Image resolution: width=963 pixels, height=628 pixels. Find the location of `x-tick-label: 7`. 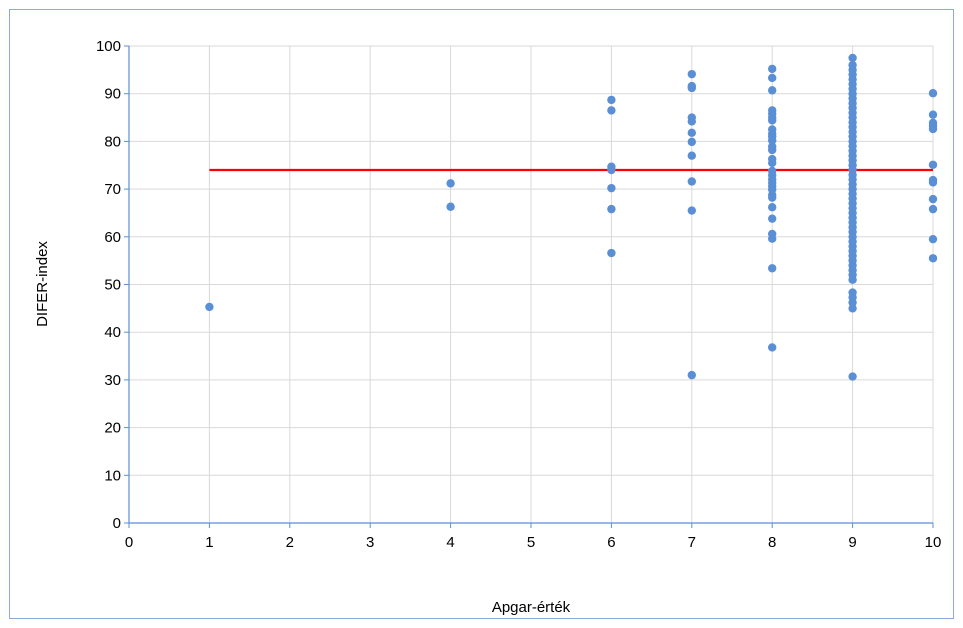

x-tick-label: 7 is located at coordinates (692, 542).